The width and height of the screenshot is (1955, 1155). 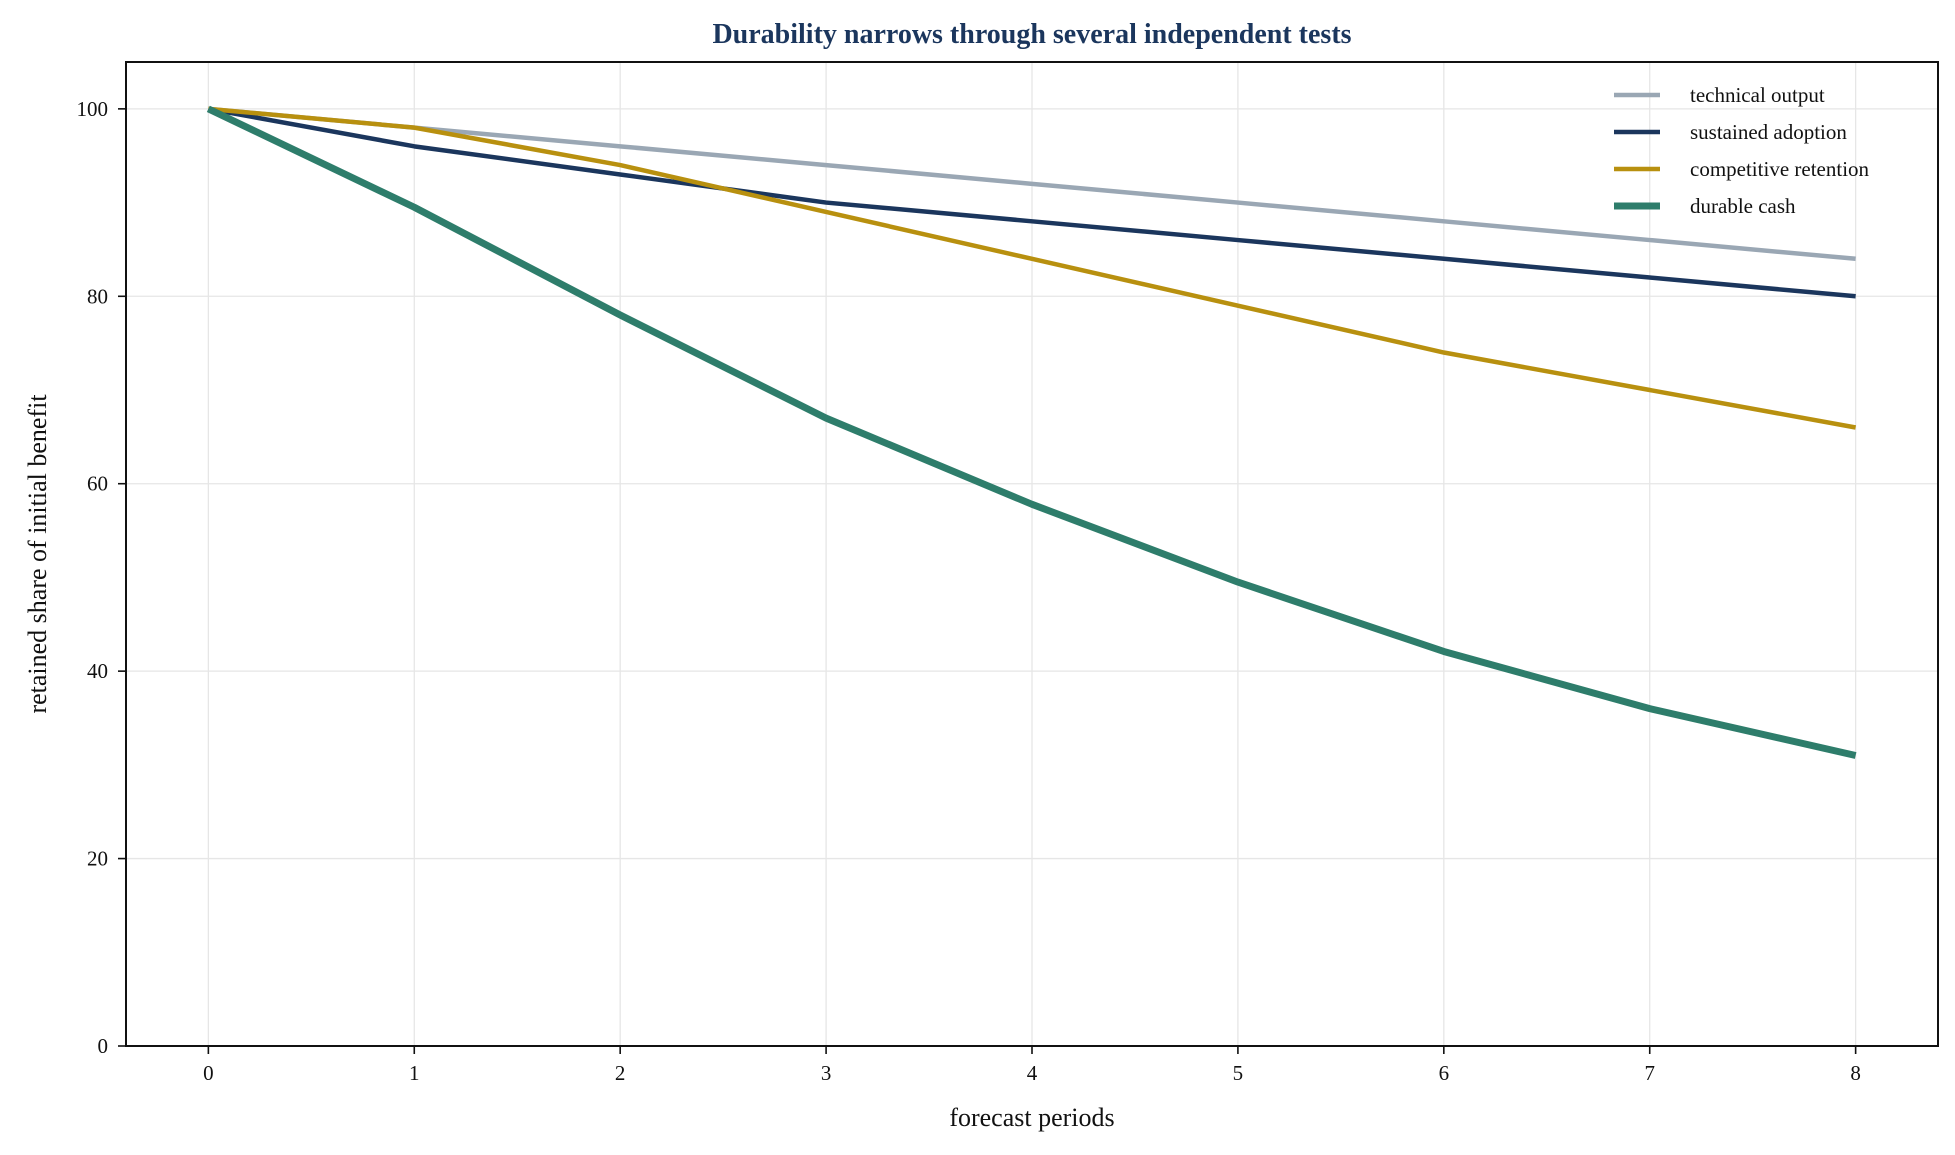 What do you see at coordinates (101, 577) in the screenshot?
I see `y-axis-ticks: 0 20 40 60 80 100` at bounding box center [101, 577].